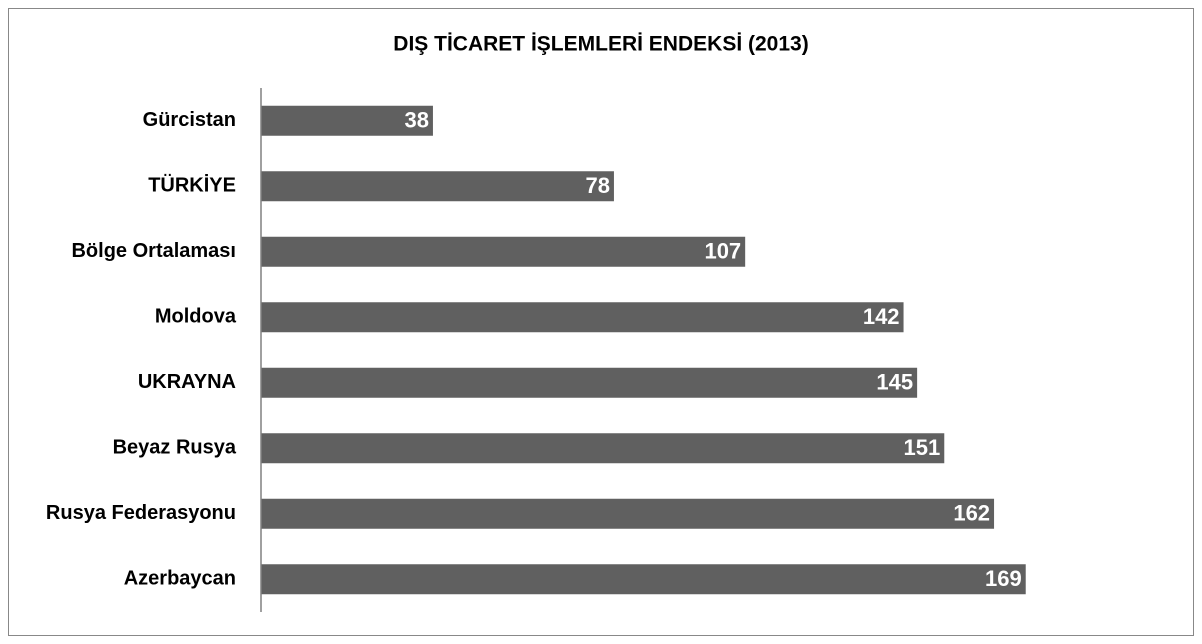 The height and width of the screenshot is (644, 1202). Describe the element at coordinates (600, 44) in the screenshot. I see `chart-title: DIŞ TİCARET İŞLEMLERİ ENDEKSİ (2013)` at that location.